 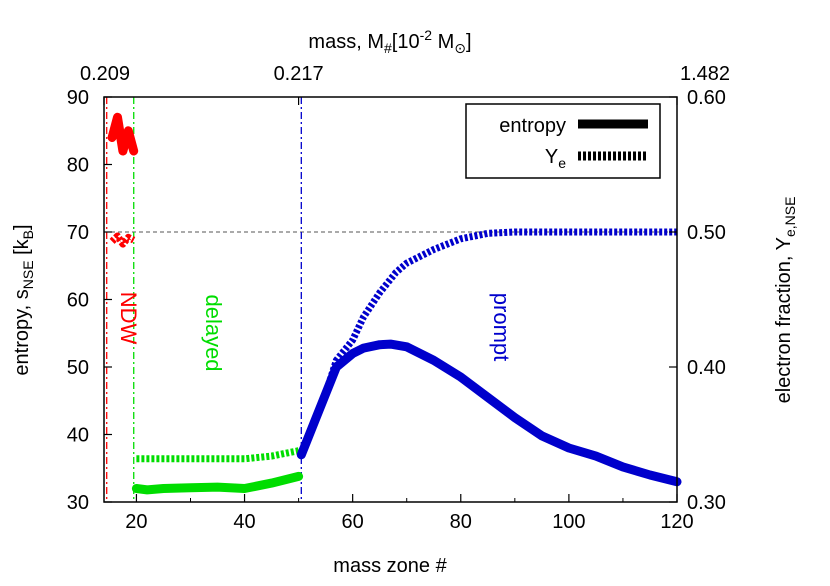 I want to click on y-left-tick-label: 90, so click(x=78, y=98).